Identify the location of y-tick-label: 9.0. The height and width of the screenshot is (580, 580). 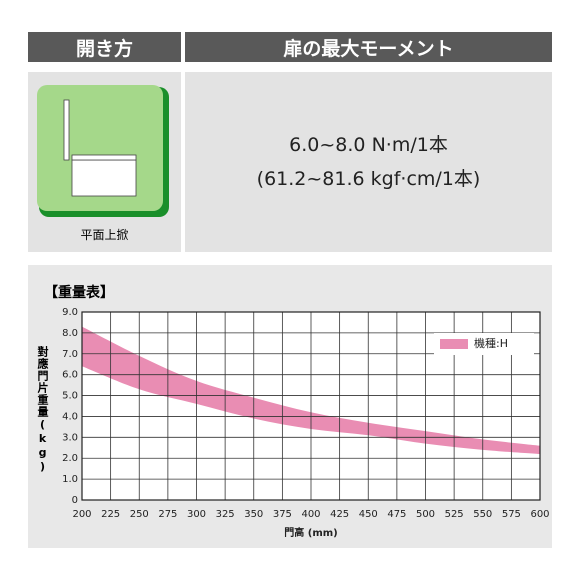
(70, 312).